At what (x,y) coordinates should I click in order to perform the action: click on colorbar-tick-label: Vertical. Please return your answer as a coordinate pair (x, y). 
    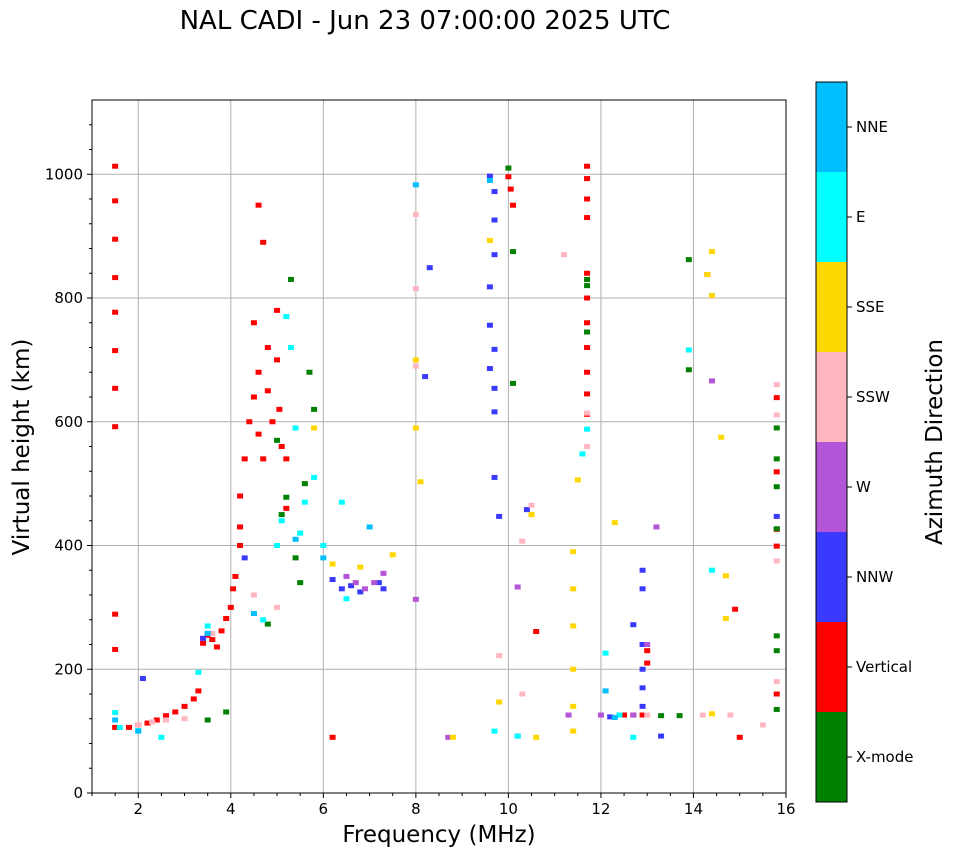
    Looking at the image, I should click on (884, 667).